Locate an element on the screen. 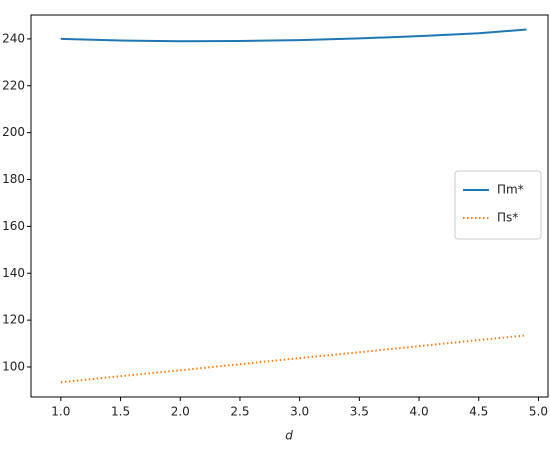 The width and height of the screenshot is (550, 452). x-tick-label: 4.5 is located at coordinates (478, 412).